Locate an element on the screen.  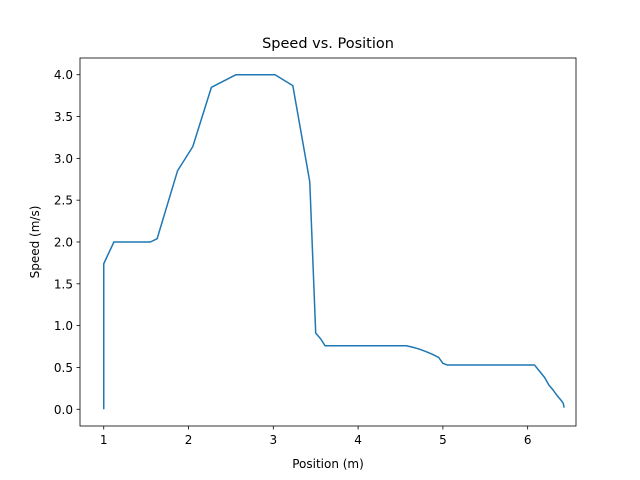
y-tick-label: 3.5 is located at coordinates (63, 117).